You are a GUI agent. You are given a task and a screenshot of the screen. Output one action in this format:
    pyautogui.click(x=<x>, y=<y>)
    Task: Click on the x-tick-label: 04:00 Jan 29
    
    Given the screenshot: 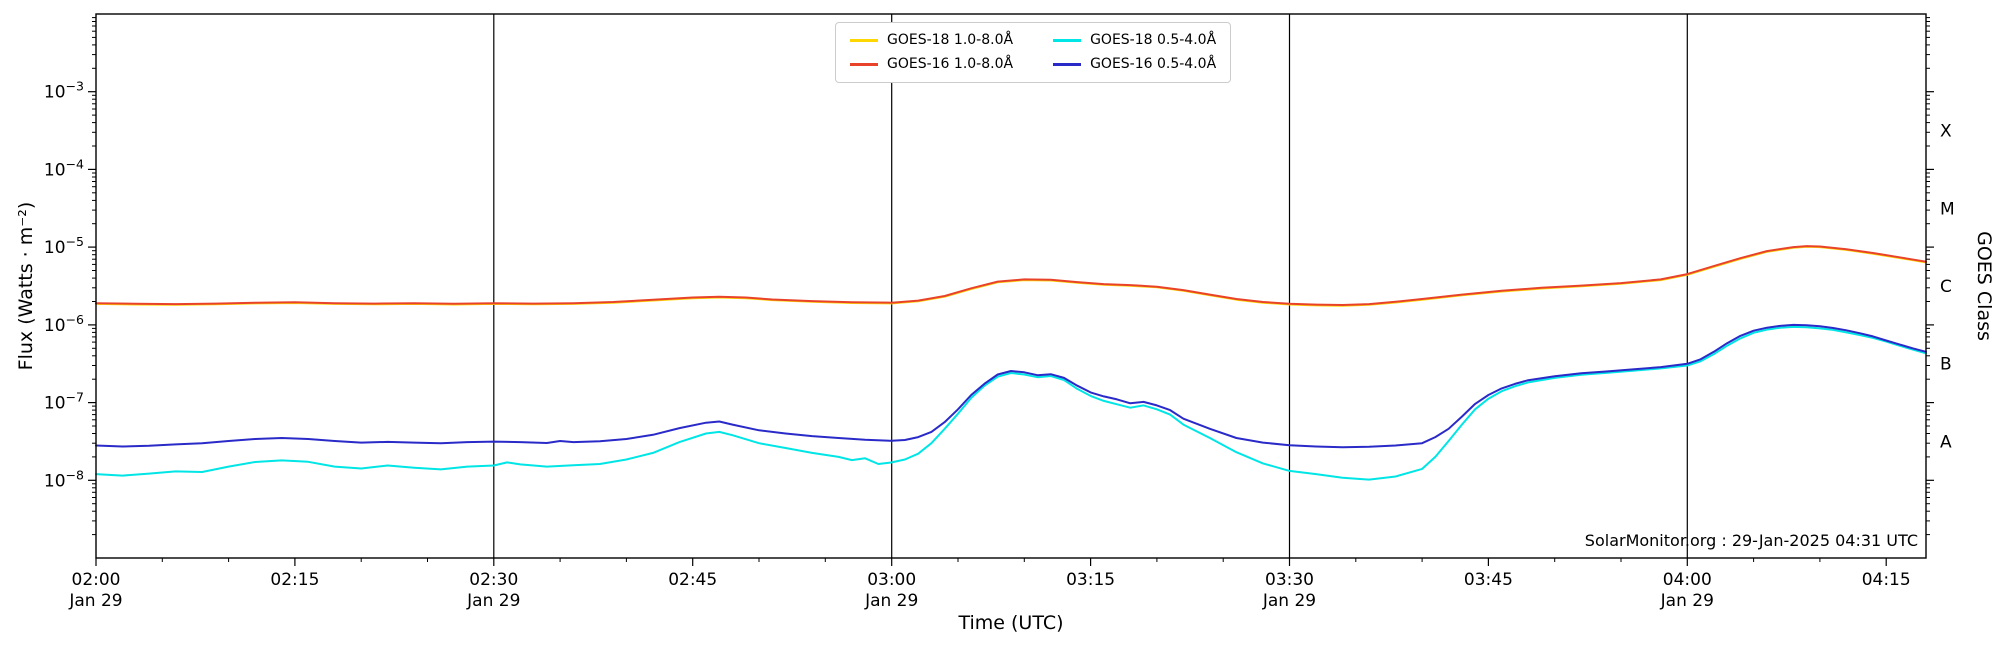 What is the action you would take?
    pyautogui.click(x=1687, y=590)
    